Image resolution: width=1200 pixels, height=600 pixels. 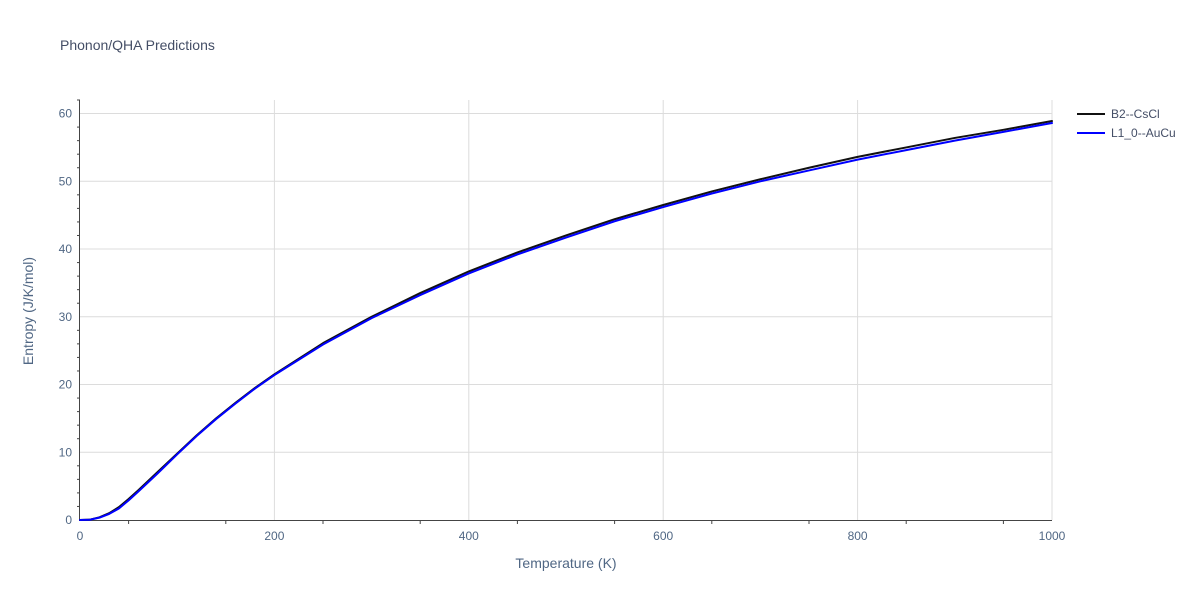 What do you see at coordinates (274, 536) in the screenshot?
I see `x-tick-label: 200` at bounding box center [274, 536].